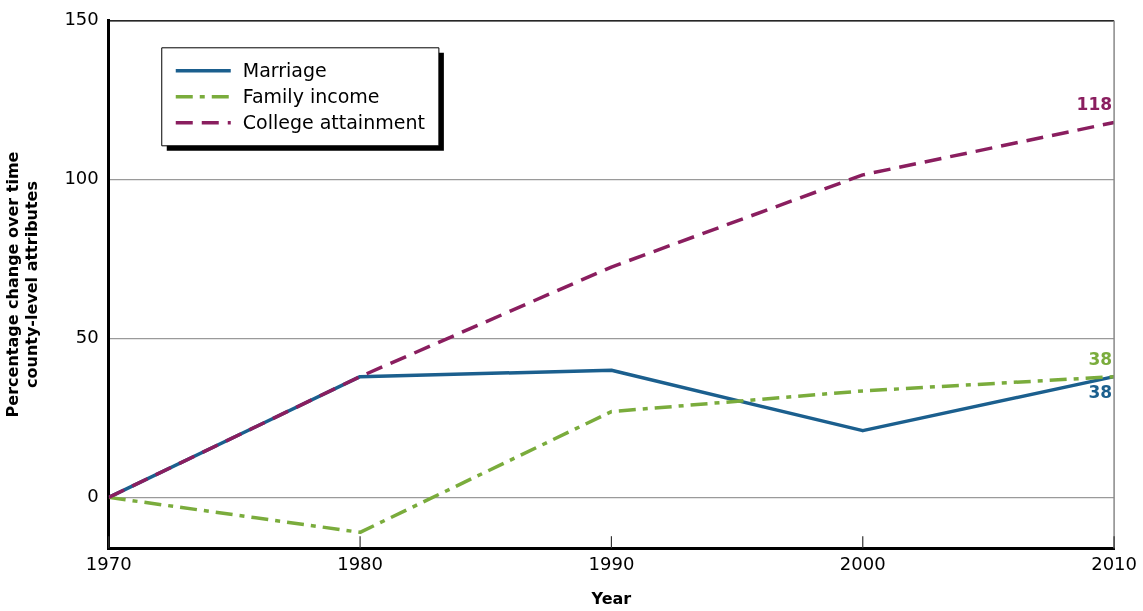 The image size is (1143, 611). I want to click on y-tick-label: 0, so click(93, 496).